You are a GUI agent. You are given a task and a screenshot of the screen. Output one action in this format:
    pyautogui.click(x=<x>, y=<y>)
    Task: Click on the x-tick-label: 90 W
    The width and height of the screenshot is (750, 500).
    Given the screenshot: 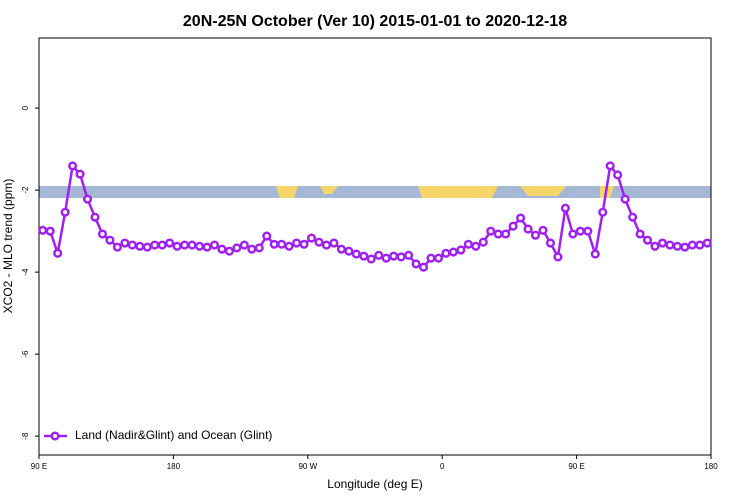 What is the action you would take?
    pyautogui.click(x=307, y=466)
    